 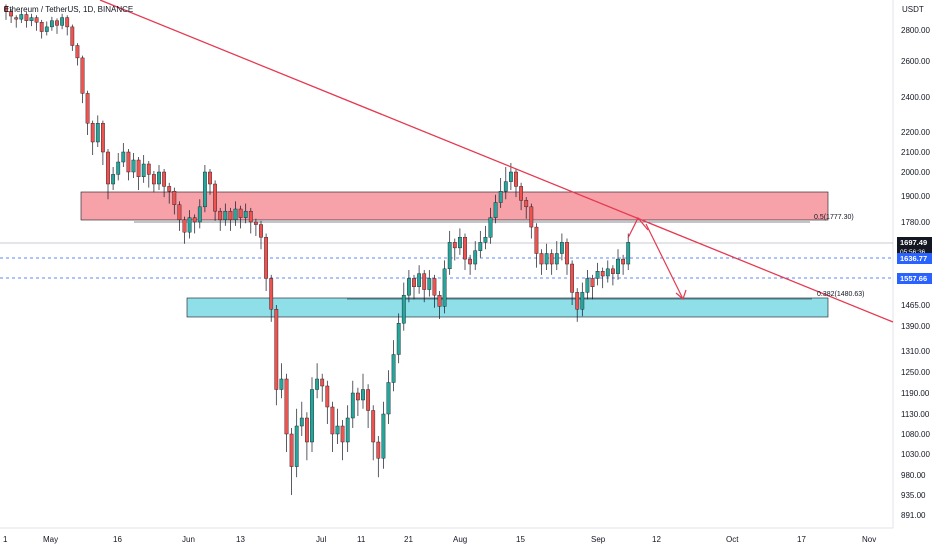 I want to click on svg-text: 1636.77, so click(x=913, y=258).